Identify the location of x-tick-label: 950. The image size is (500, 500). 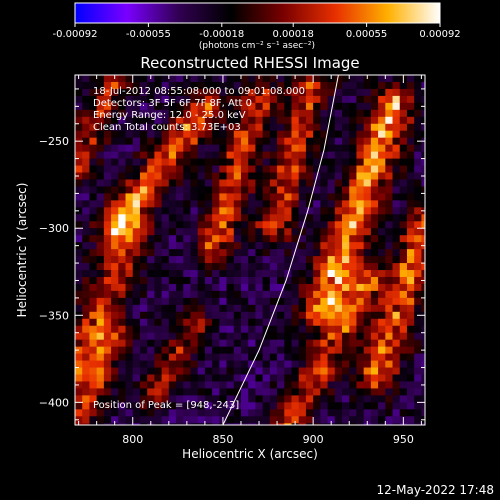
(403, 439).